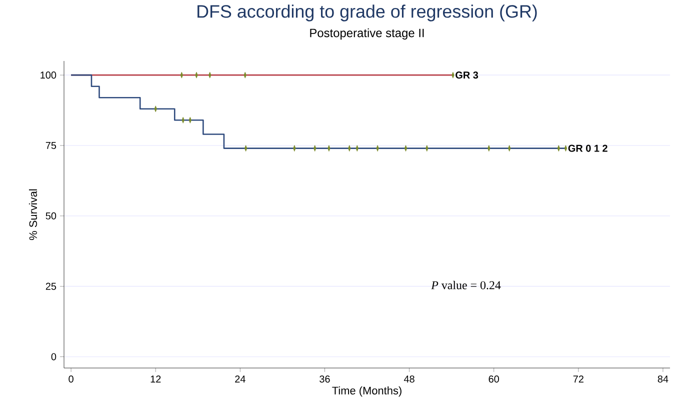 The width and height of the screenshot is (675, 416). Describe the element at coordinates (325, 379) in the screenshot. I see `x-tick-label: 36` at that location.